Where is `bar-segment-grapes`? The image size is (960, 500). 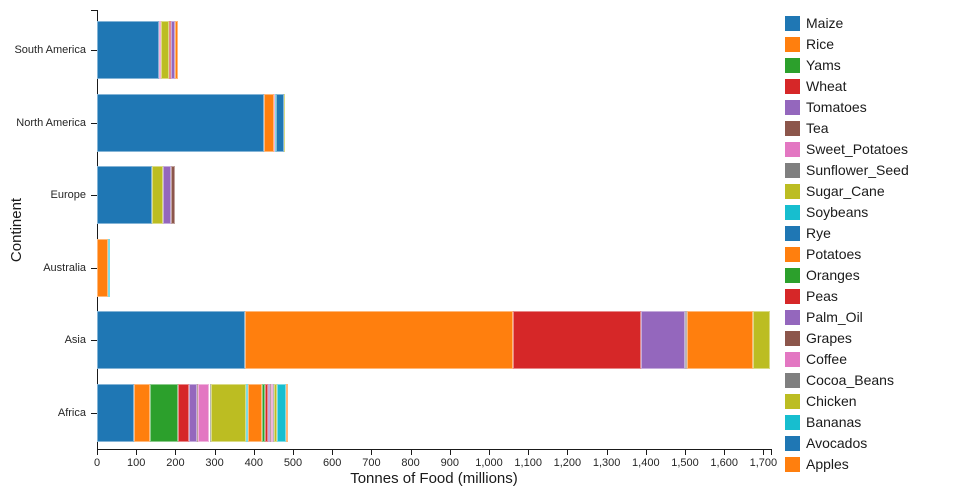 bar-segment-grapes is located at coordinates (270, 413).